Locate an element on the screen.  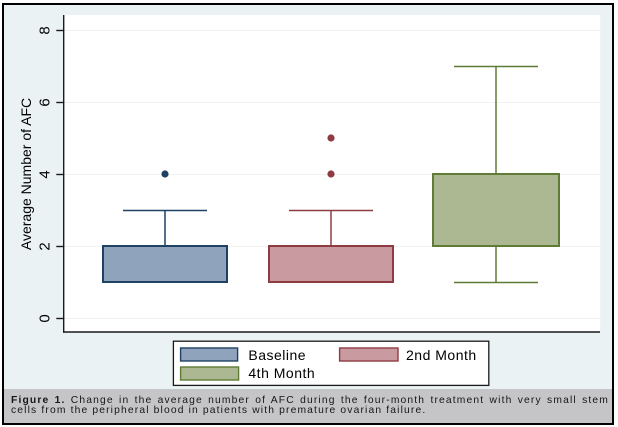
svg-text: Average Number of AFC is located at coordinates (26, 174).